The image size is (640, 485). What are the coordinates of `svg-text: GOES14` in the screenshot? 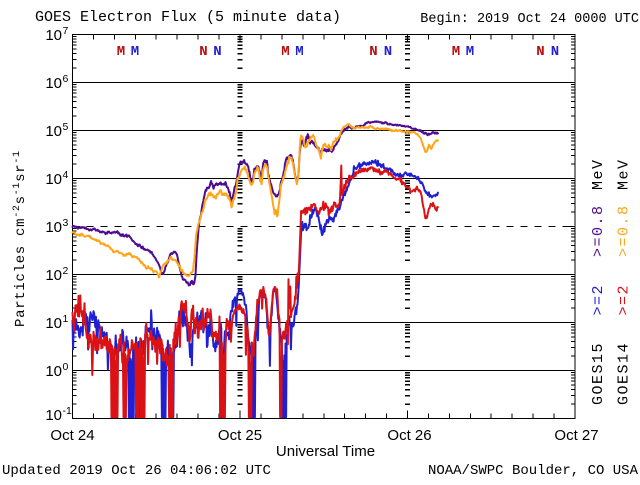 It's located at (624, 373).